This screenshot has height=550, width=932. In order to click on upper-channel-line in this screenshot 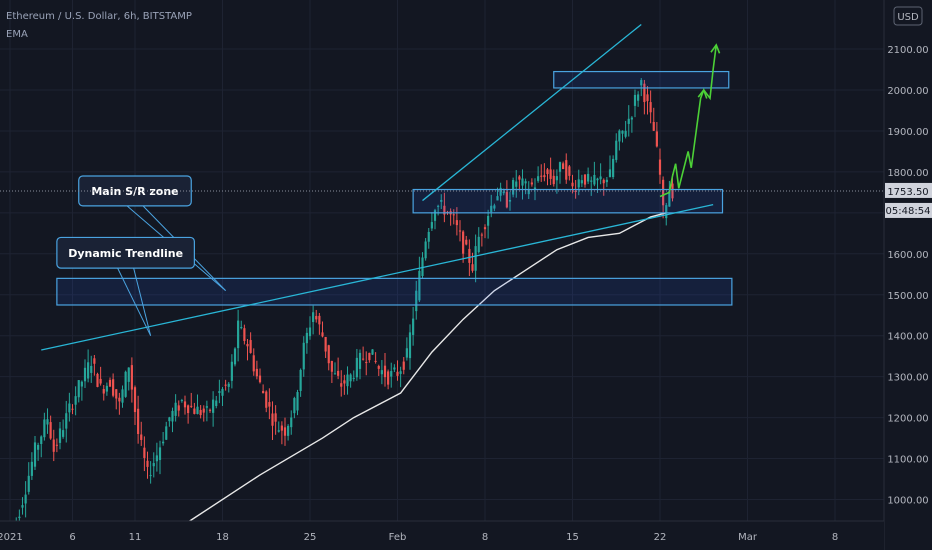, I will do `click(532, 112)`.